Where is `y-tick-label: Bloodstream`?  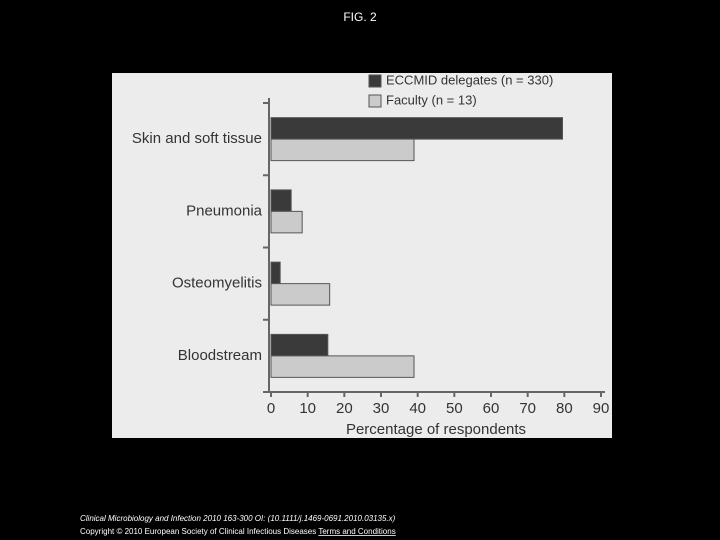 y-tick-label: Bloodstream is located at coordinates (220, 355).